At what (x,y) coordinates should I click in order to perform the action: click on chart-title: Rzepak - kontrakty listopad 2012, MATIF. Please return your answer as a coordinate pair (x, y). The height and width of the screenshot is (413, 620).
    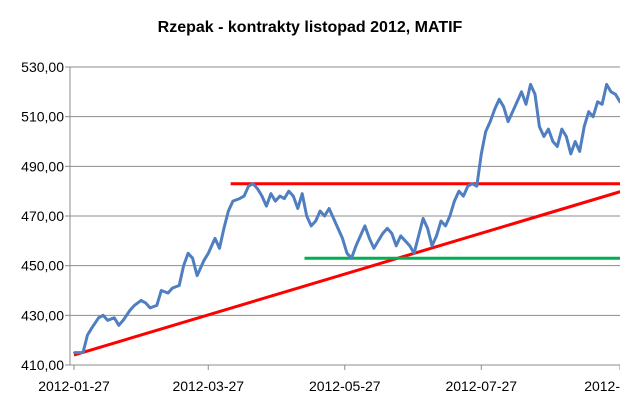
    Looking at the image, I should click on (310, 27).